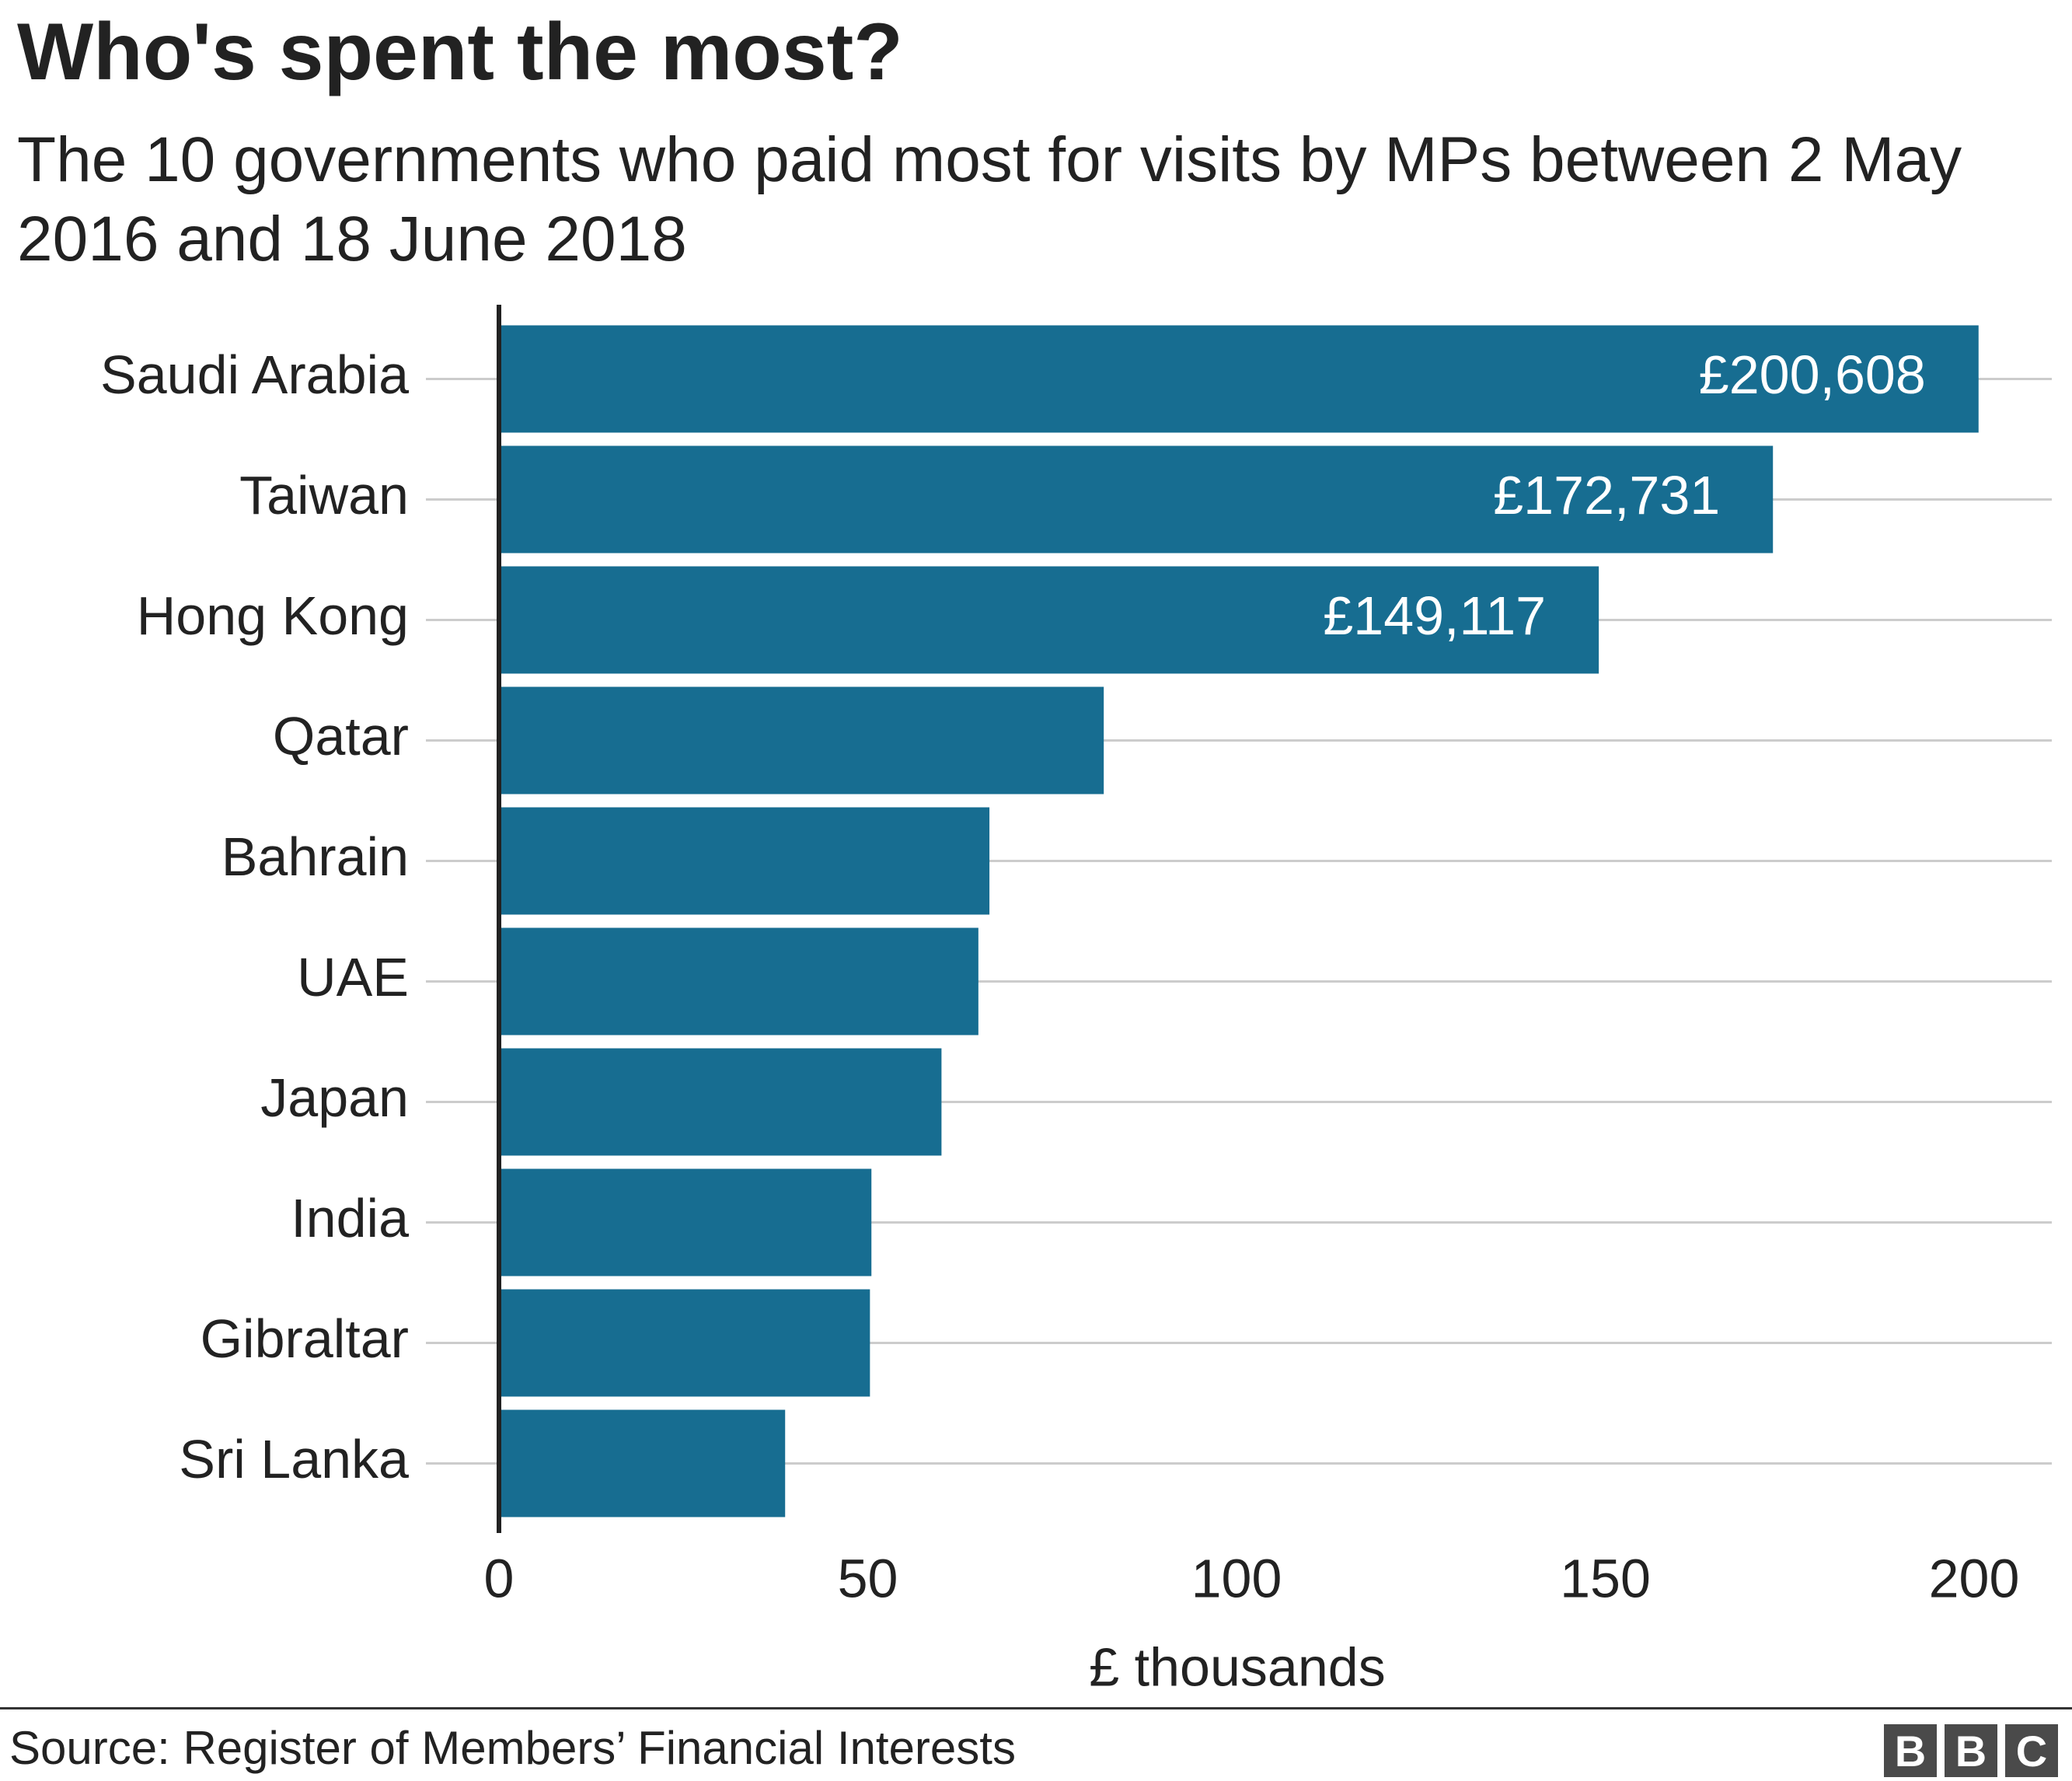  I want to click on bbc-logo: B B C, so click(1971, 1750).